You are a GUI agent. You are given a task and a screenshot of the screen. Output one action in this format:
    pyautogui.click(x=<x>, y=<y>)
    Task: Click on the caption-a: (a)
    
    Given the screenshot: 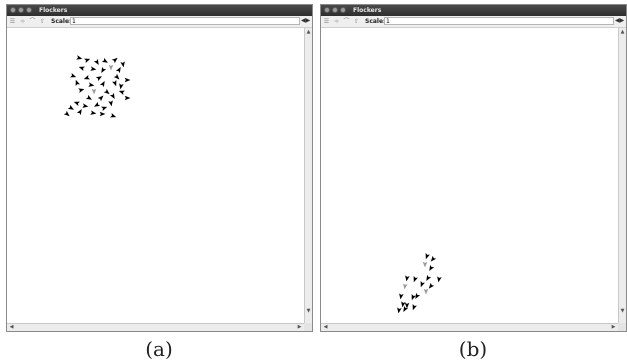 What is the action you would take?
    pyautogui.click(x=159, y=349)
    